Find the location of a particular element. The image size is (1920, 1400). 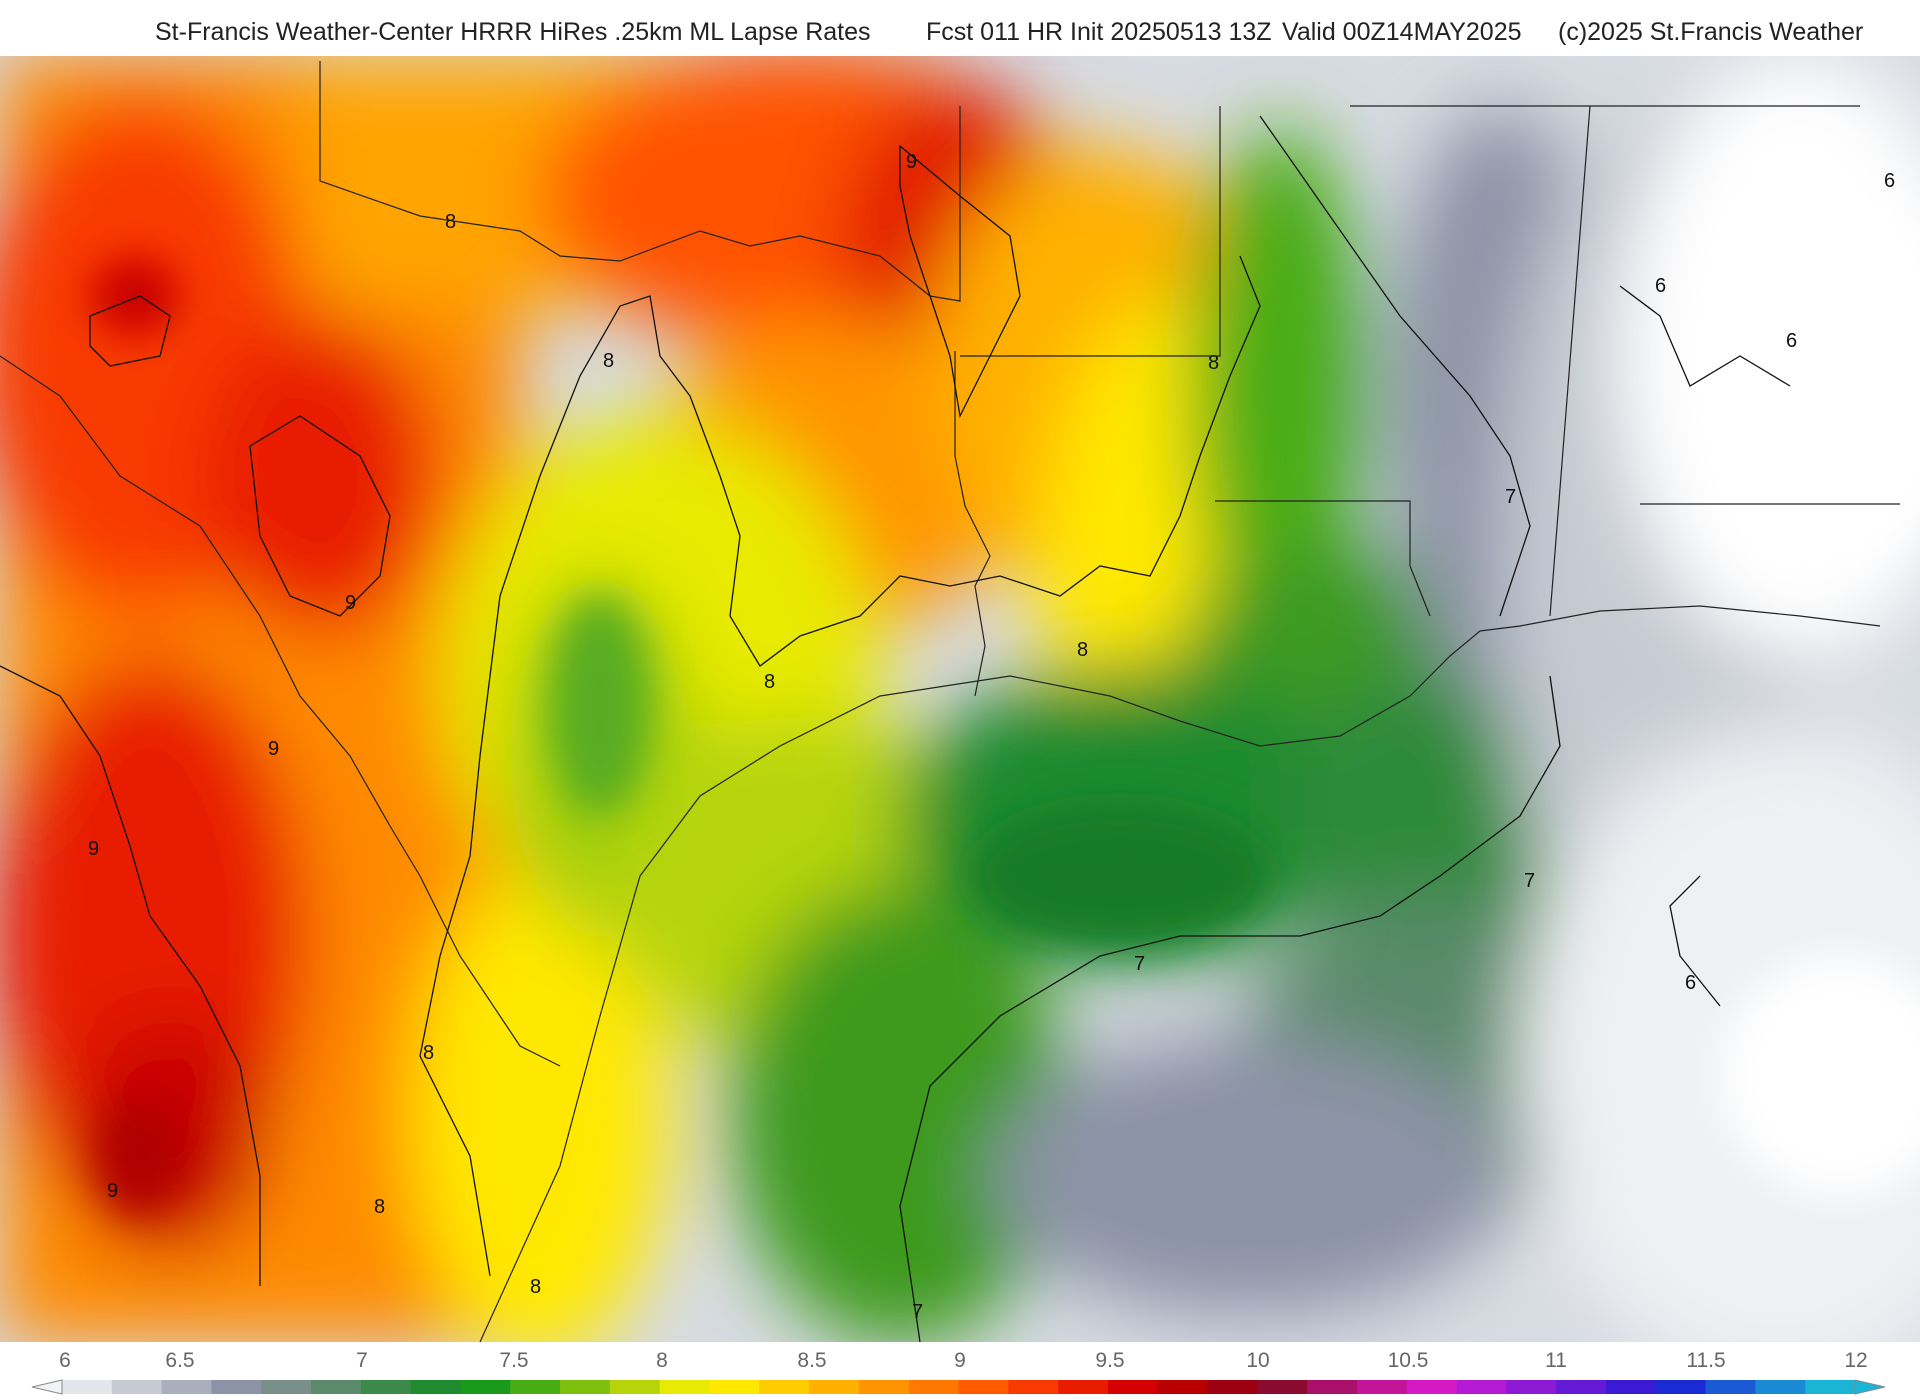

colorbar-tick: 9 is located at coordinates (960, 1360).